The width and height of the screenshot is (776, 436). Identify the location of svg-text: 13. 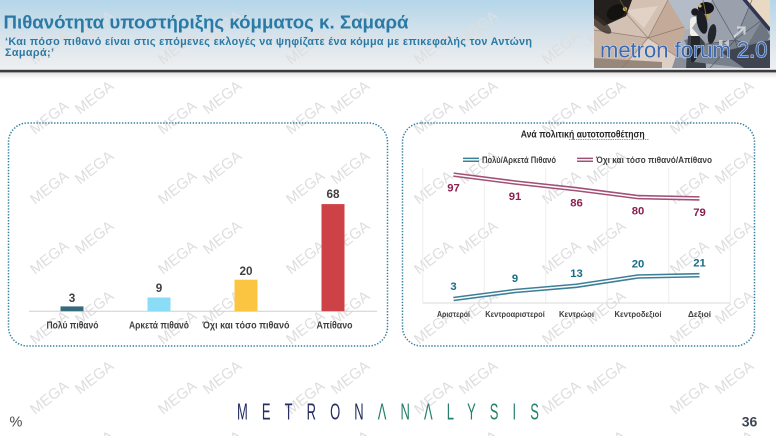
(576, 274).